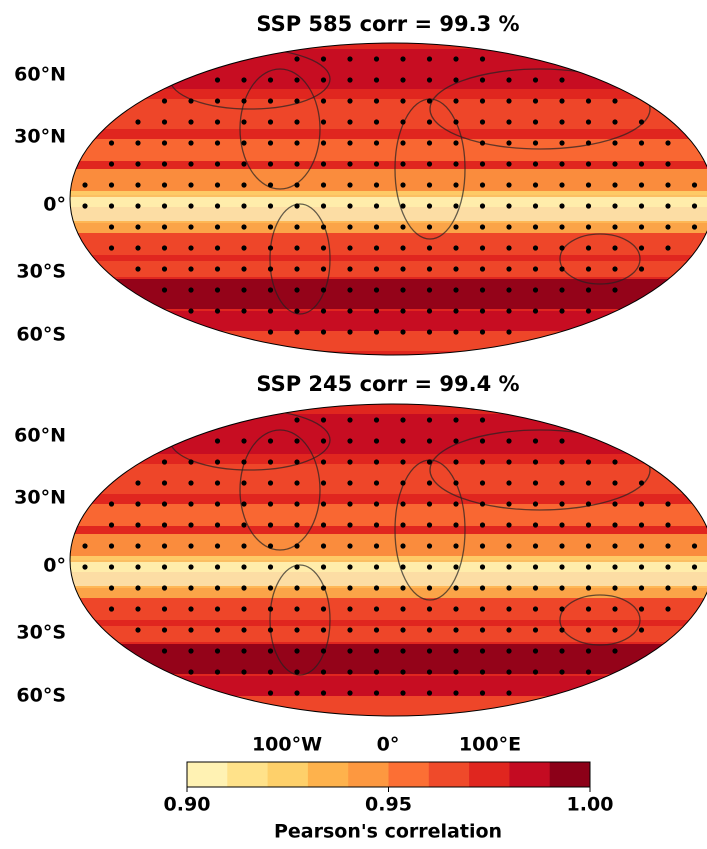  What do you see at coordinates (388, 832) in the screenshot?
I see `colorbar-label: Pearson's correlation` at bounding box center [388, 832].